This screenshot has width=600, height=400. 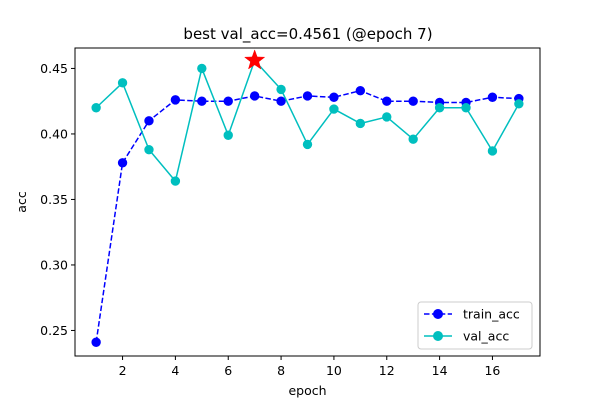 What do you see at coordinates (54, 133) in the screenshot?
I see `y-tick-label-0.40: 0.40` at bounding box center [54, 133].